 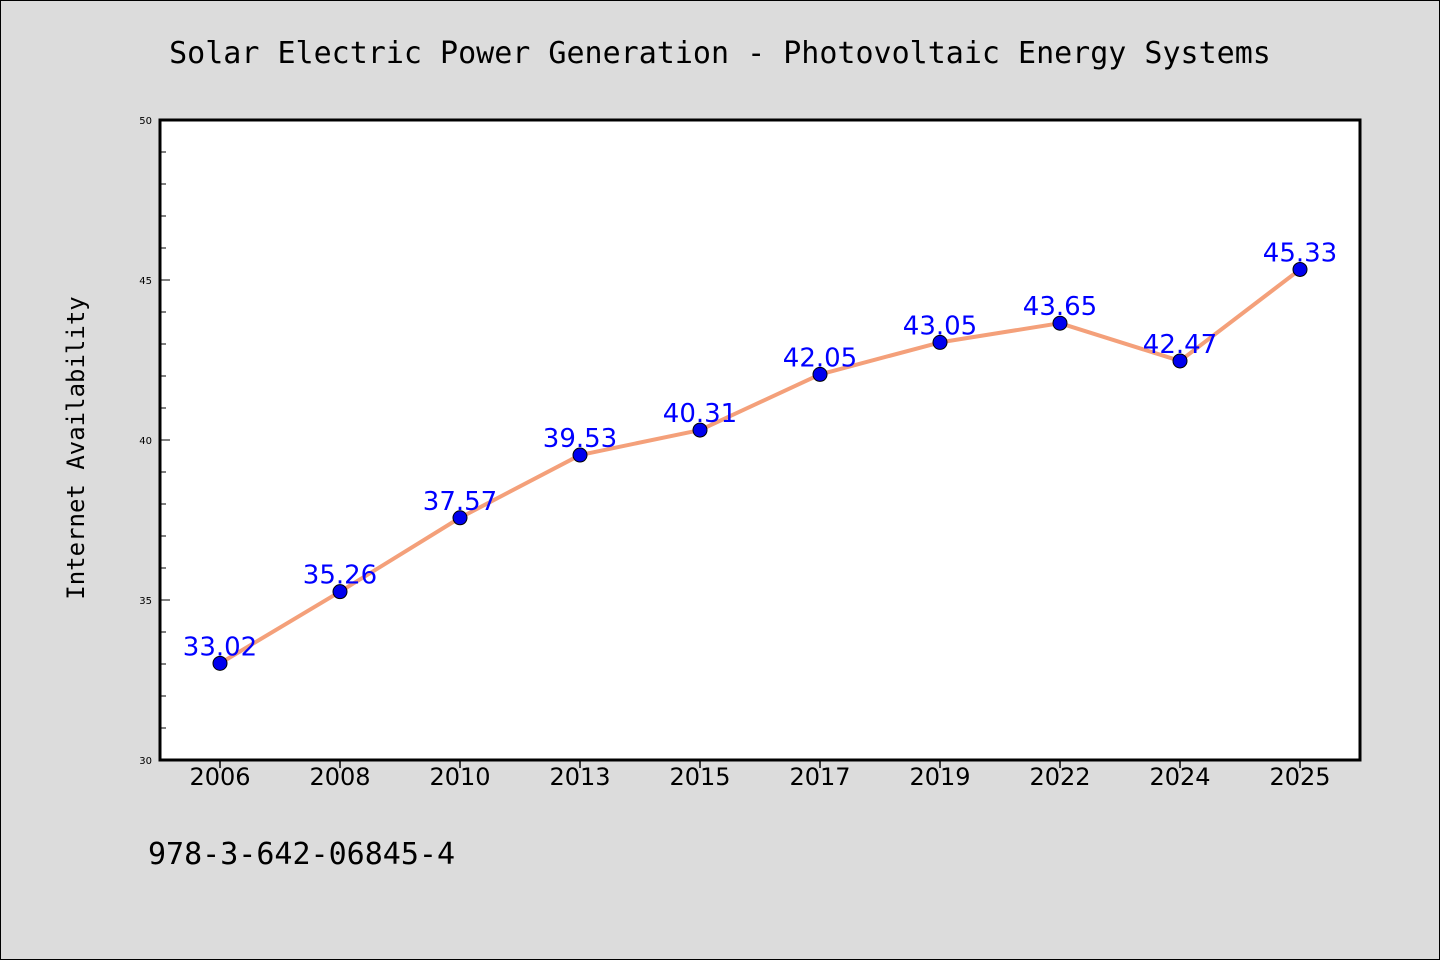 What do you see at coordinates (939, 777) in the screenshot?
I see `x-tick-label: 2019` at bounding box center [939, 777].